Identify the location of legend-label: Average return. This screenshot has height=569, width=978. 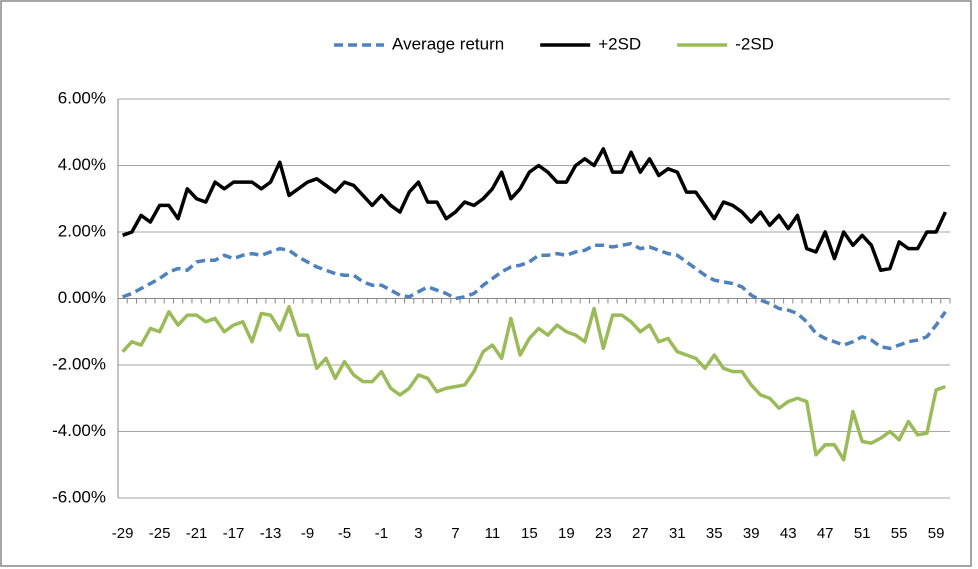
(448, 43).